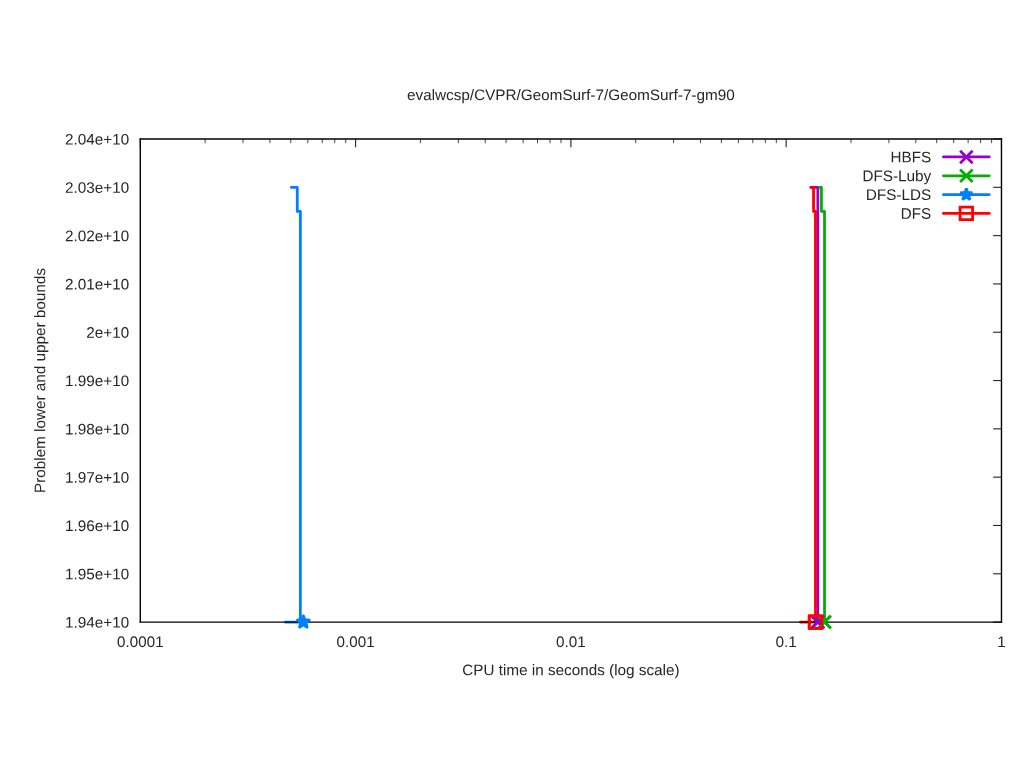 Image resolution: width=1024 pixels, height=768 pixels. Describe the element at coordinates (140, 642) in the screenshot. I see `x-tick-label: 0.0001` at that location.